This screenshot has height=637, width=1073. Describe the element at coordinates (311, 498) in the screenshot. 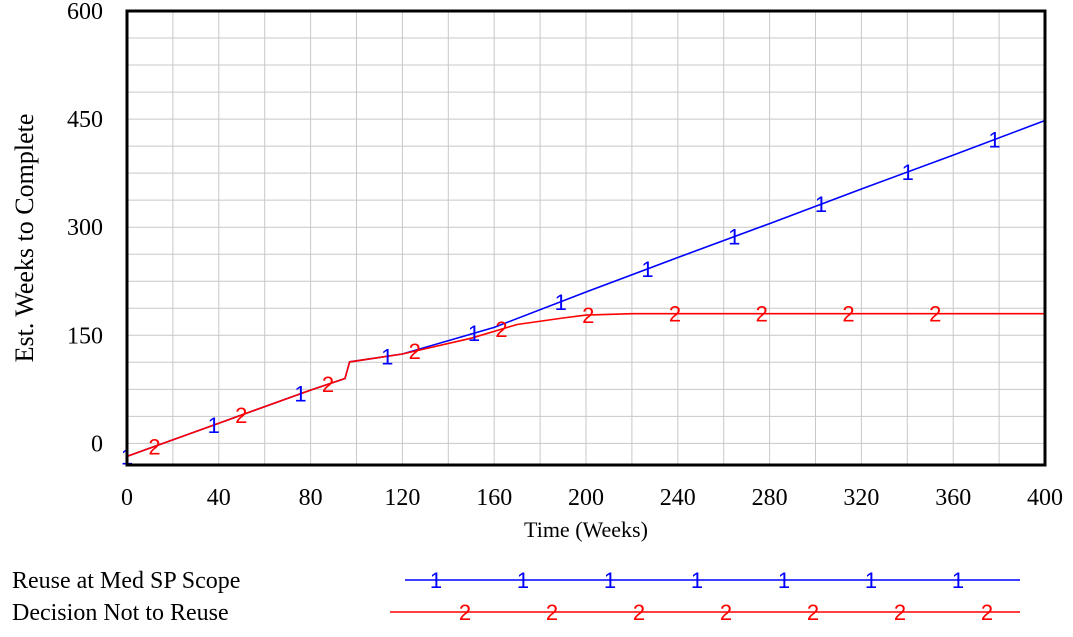

I see `x-tick-label: 80` at that location.